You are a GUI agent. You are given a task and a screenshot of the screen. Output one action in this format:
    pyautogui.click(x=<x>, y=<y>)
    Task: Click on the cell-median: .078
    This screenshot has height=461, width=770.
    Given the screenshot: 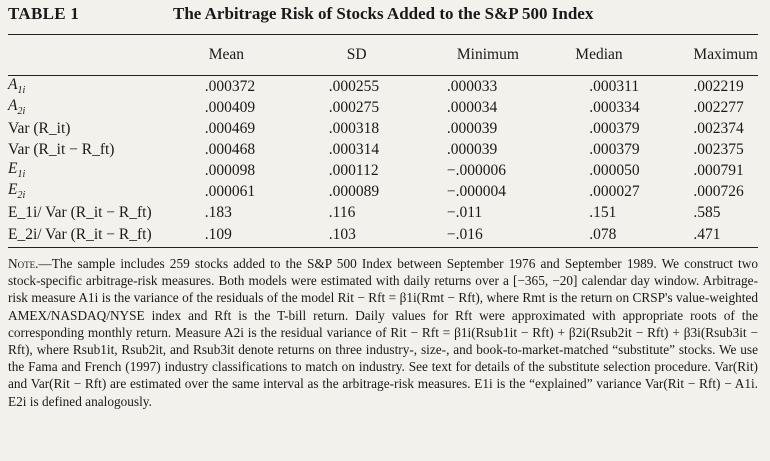 What is the action you would take?
    pyautogui.click(x=620, y=235)
    